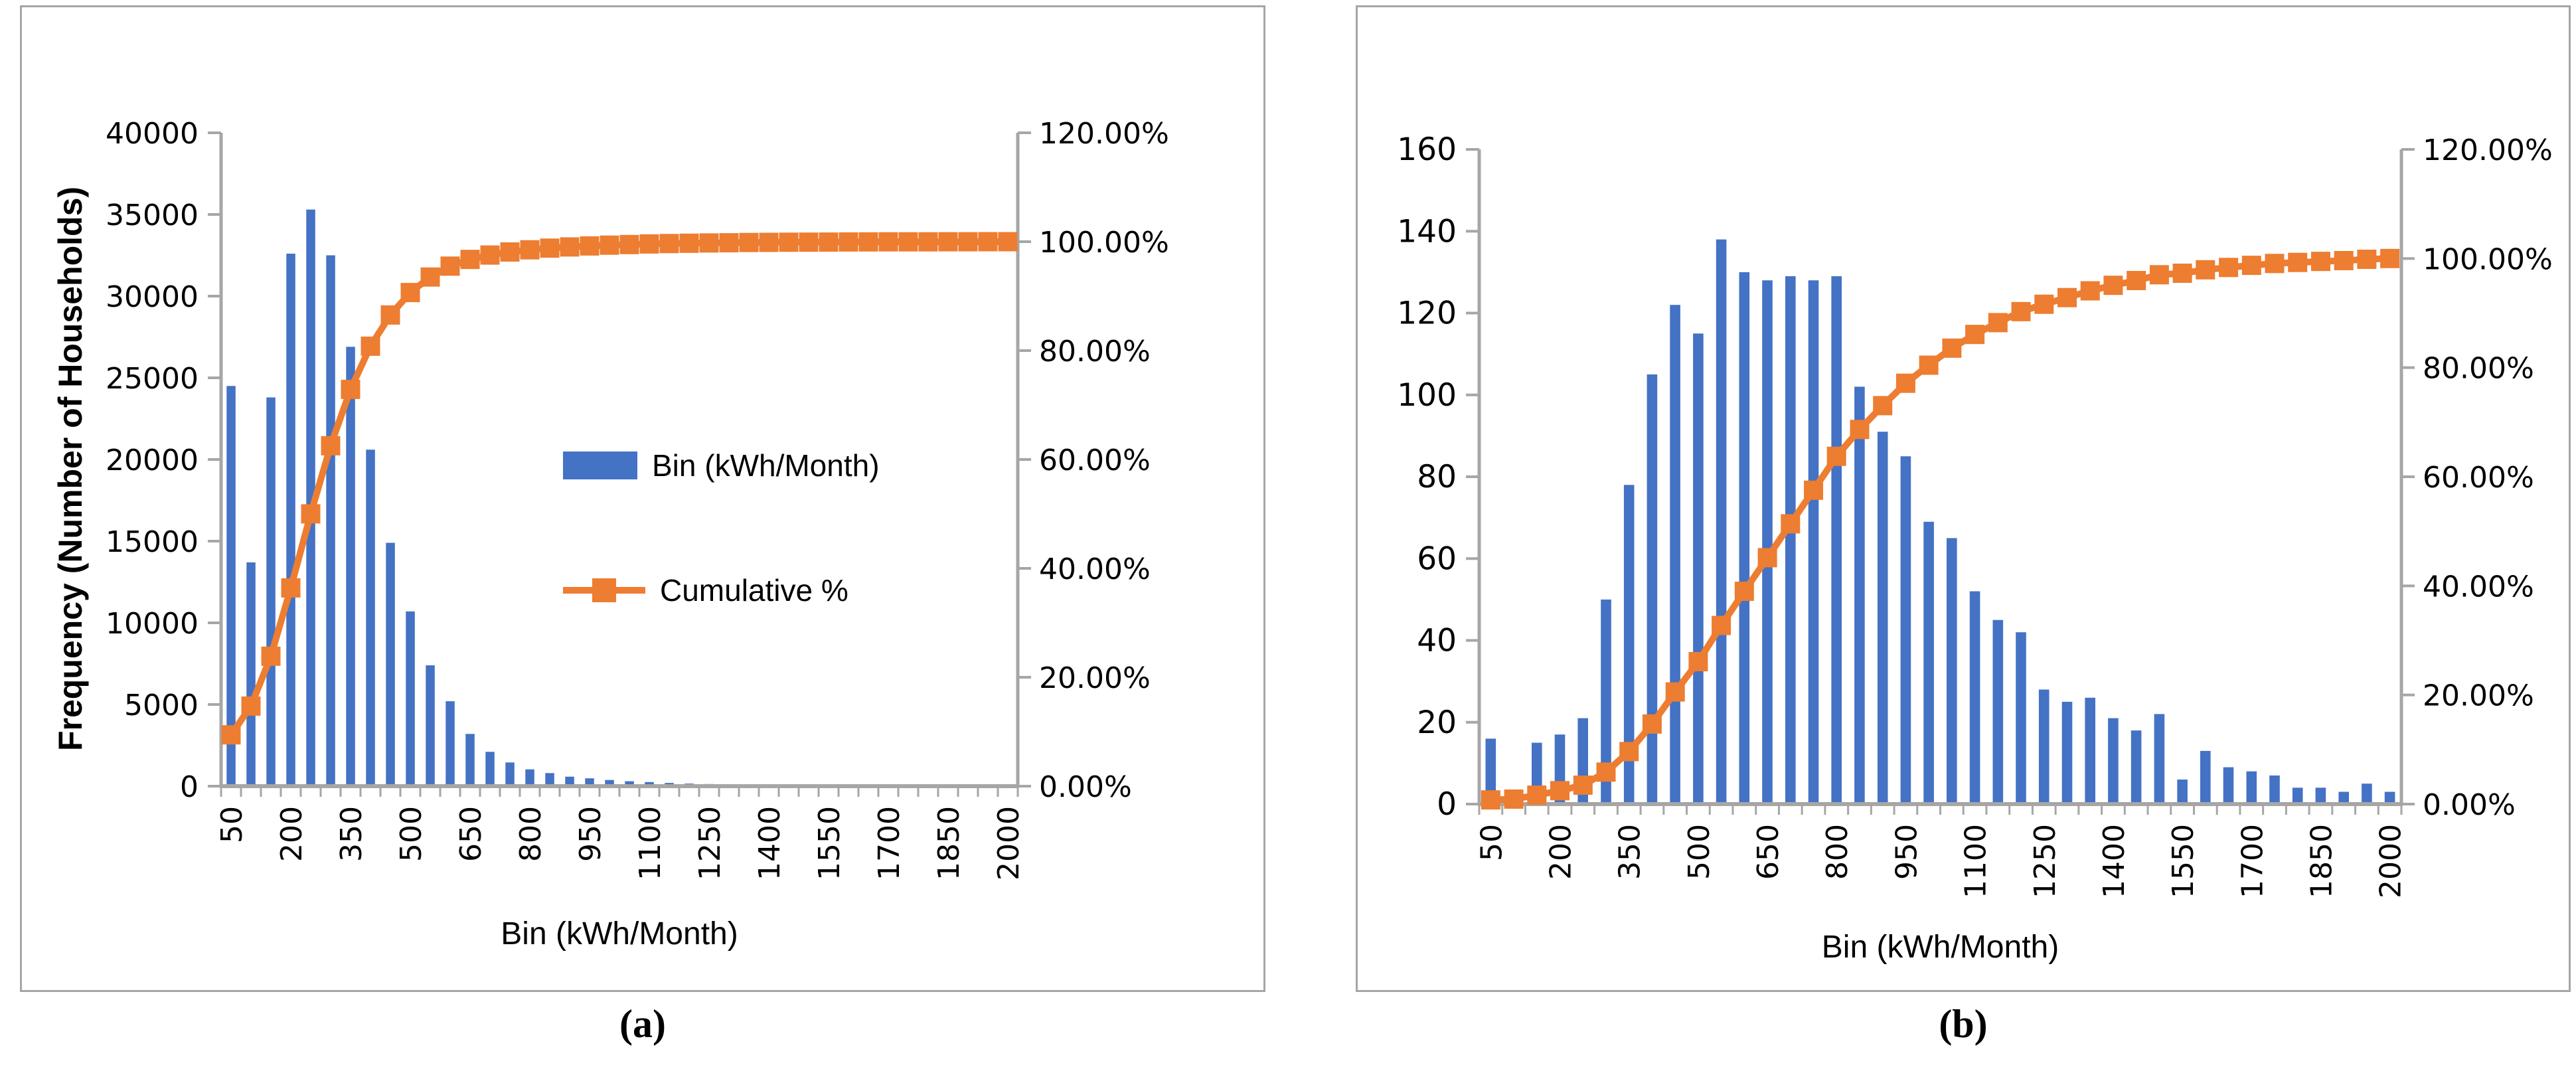 The height and width of the screenshot is (1075, 2576). I want to click on left-axis-tick-label: 100, so click(1427, 395).